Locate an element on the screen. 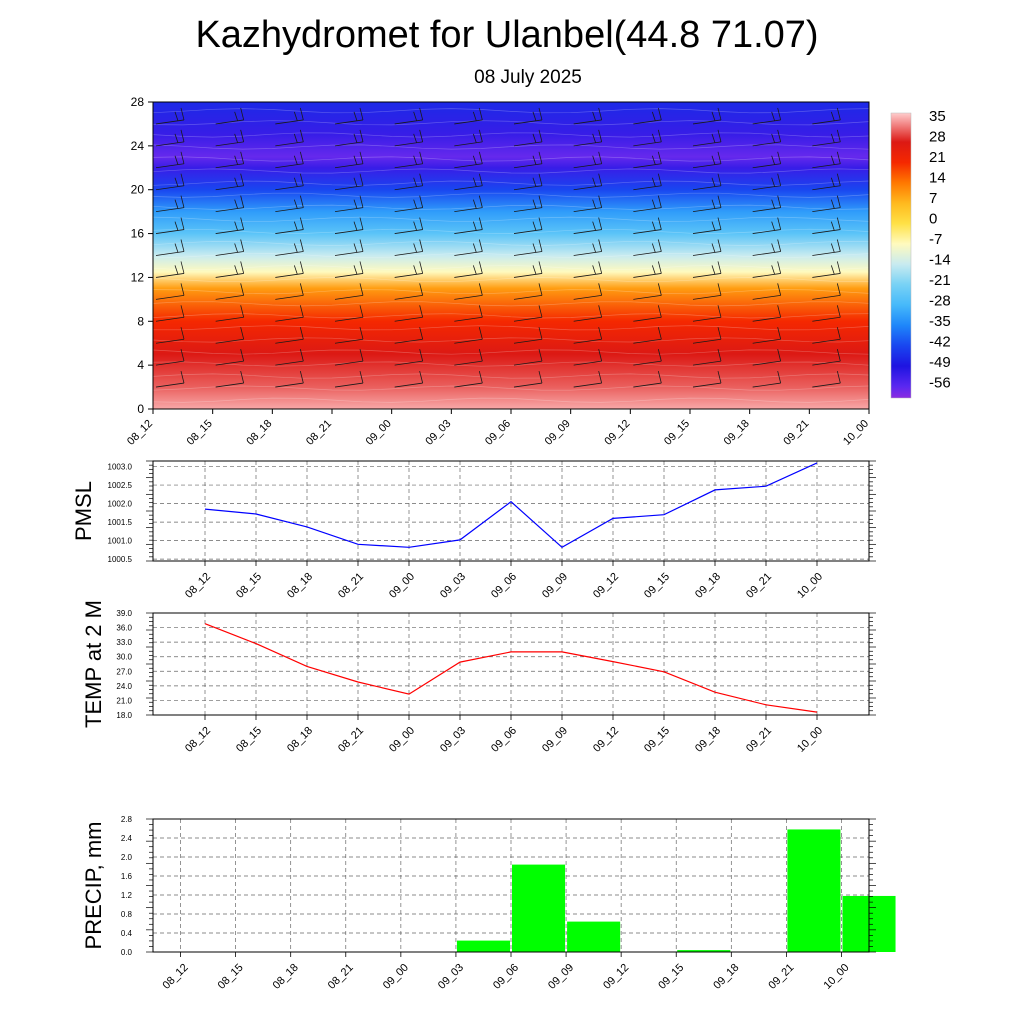 This screenshot has width=1024, height=1024. y-tick-label: 16 is located at coordinates (138, 234).